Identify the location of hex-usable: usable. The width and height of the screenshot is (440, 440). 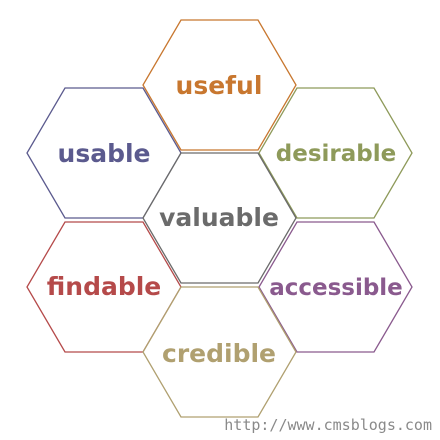
(104, 153).